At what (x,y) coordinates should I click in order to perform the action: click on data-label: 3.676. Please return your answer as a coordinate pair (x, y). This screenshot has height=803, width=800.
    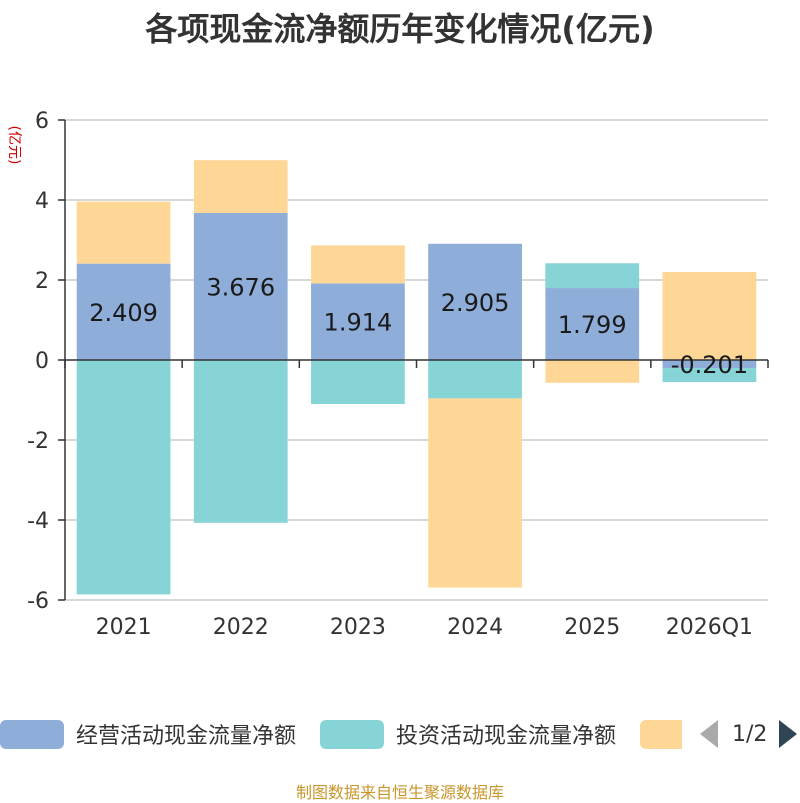
    Looking at the image, I should click on (240, 287).